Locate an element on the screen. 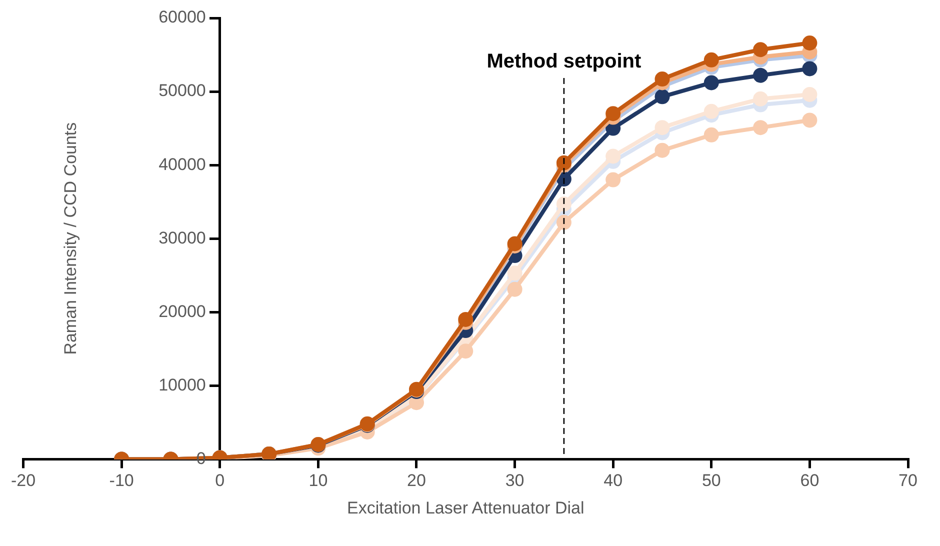 The width and height of the screenshot is (940, 546). y-tick-label: 10000 is located at coordinates (182, 384).